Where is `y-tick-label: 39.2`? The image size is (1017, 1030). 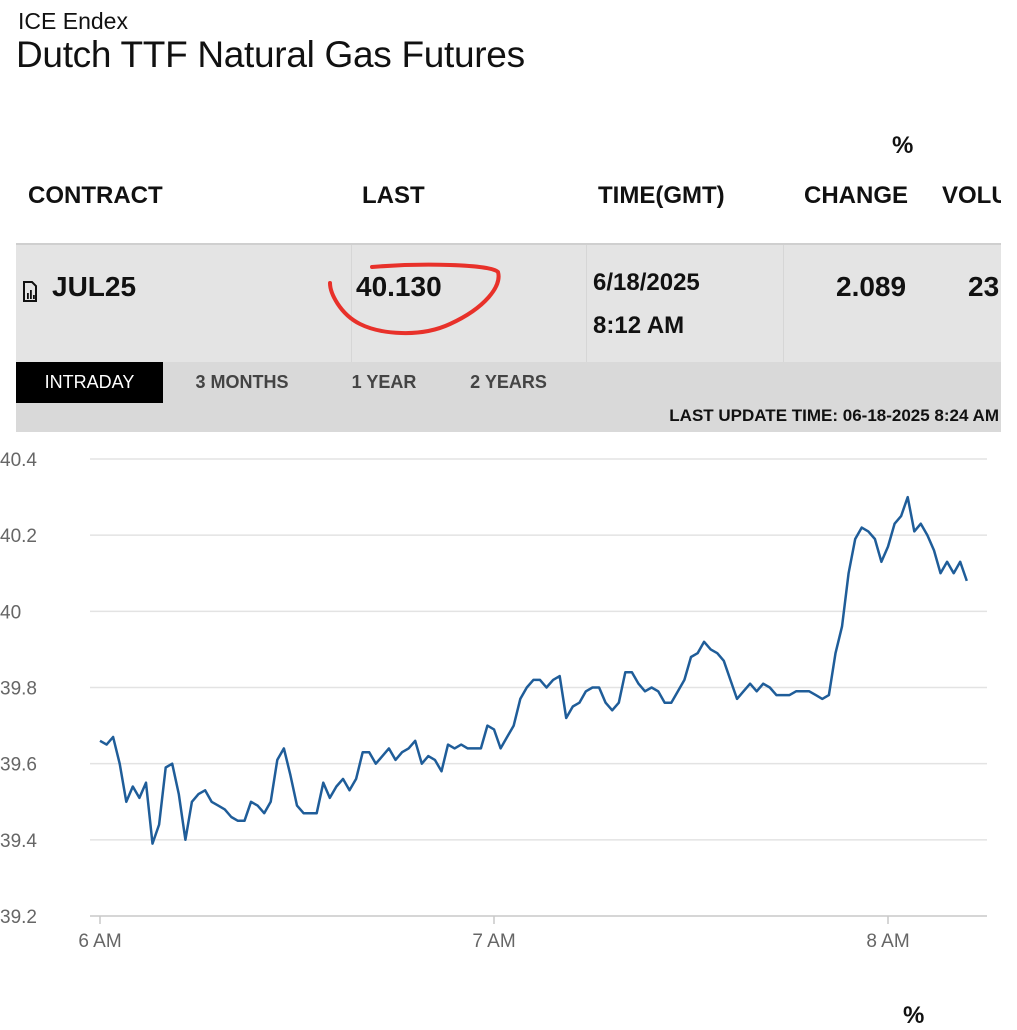
y-tick-label: 39.2 is located at coordinates (18, 917).